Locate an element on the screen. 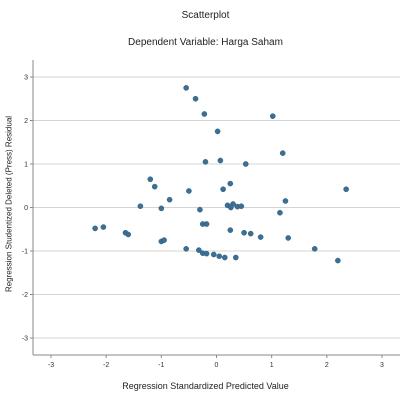 Image resolution: width=411 pixels, height=400 pixels. y-tick-label: 0 is located at coordinates (26, 208).